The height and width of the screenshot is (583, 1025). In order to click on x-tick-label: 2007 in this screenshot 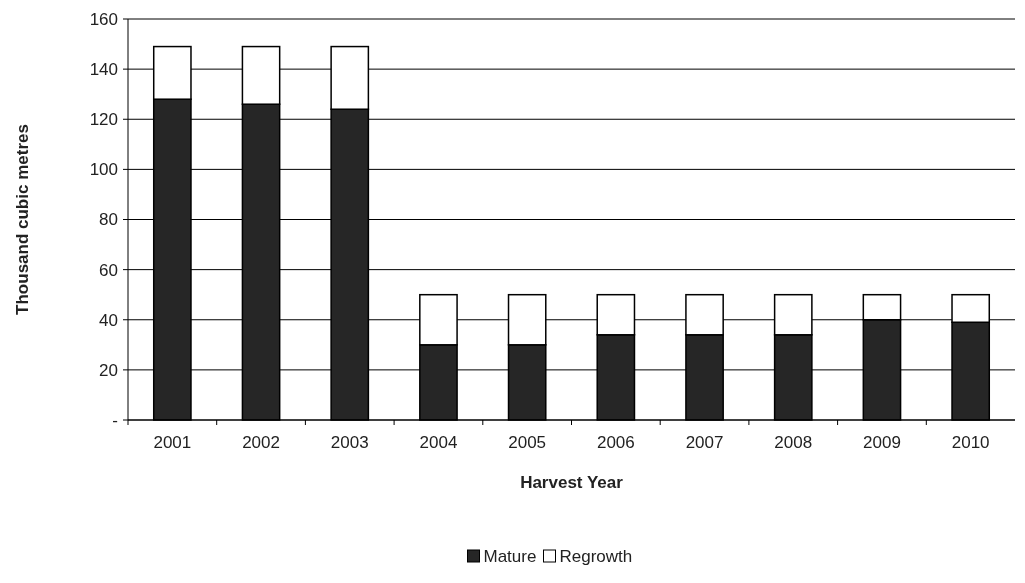, I will do `click(704, 442)`.